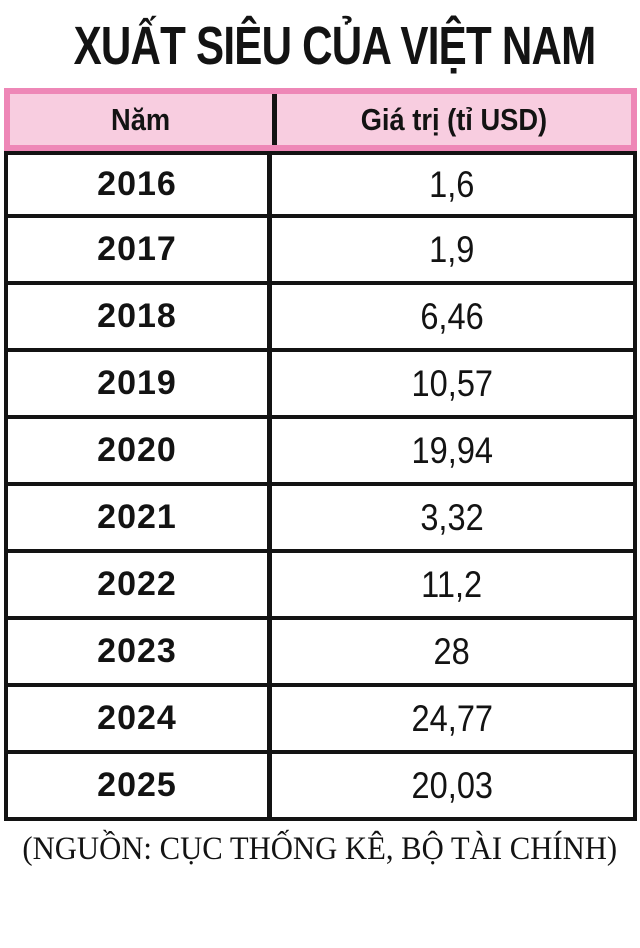 Image resolution: width=640 pixels, height=948 pixels. I want to click on value-cell: 20,03, so click(452, 785).